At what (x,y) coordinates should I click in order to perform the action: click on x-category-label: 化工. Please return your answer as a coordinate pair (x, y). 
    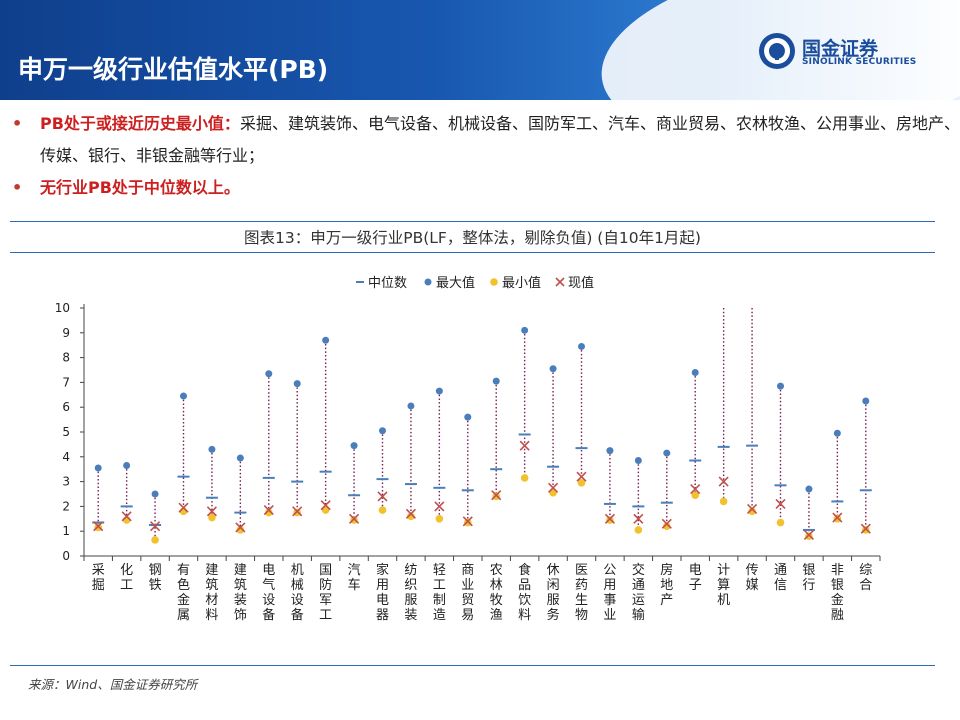
    Looking at the image, I should click on (126, 578).